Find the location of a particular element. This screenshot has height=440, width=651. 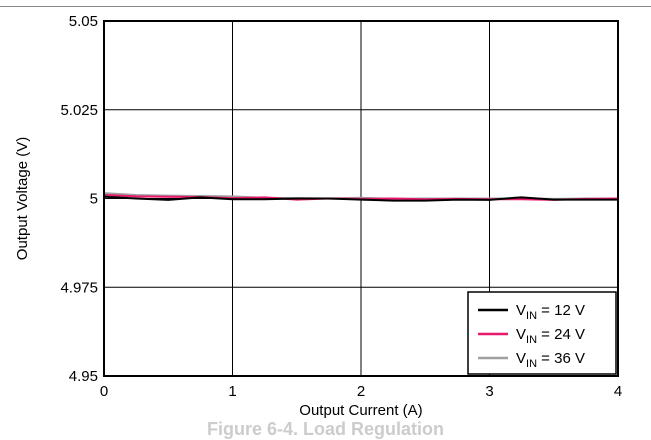

series-layer is located at coordinates (361, 197).